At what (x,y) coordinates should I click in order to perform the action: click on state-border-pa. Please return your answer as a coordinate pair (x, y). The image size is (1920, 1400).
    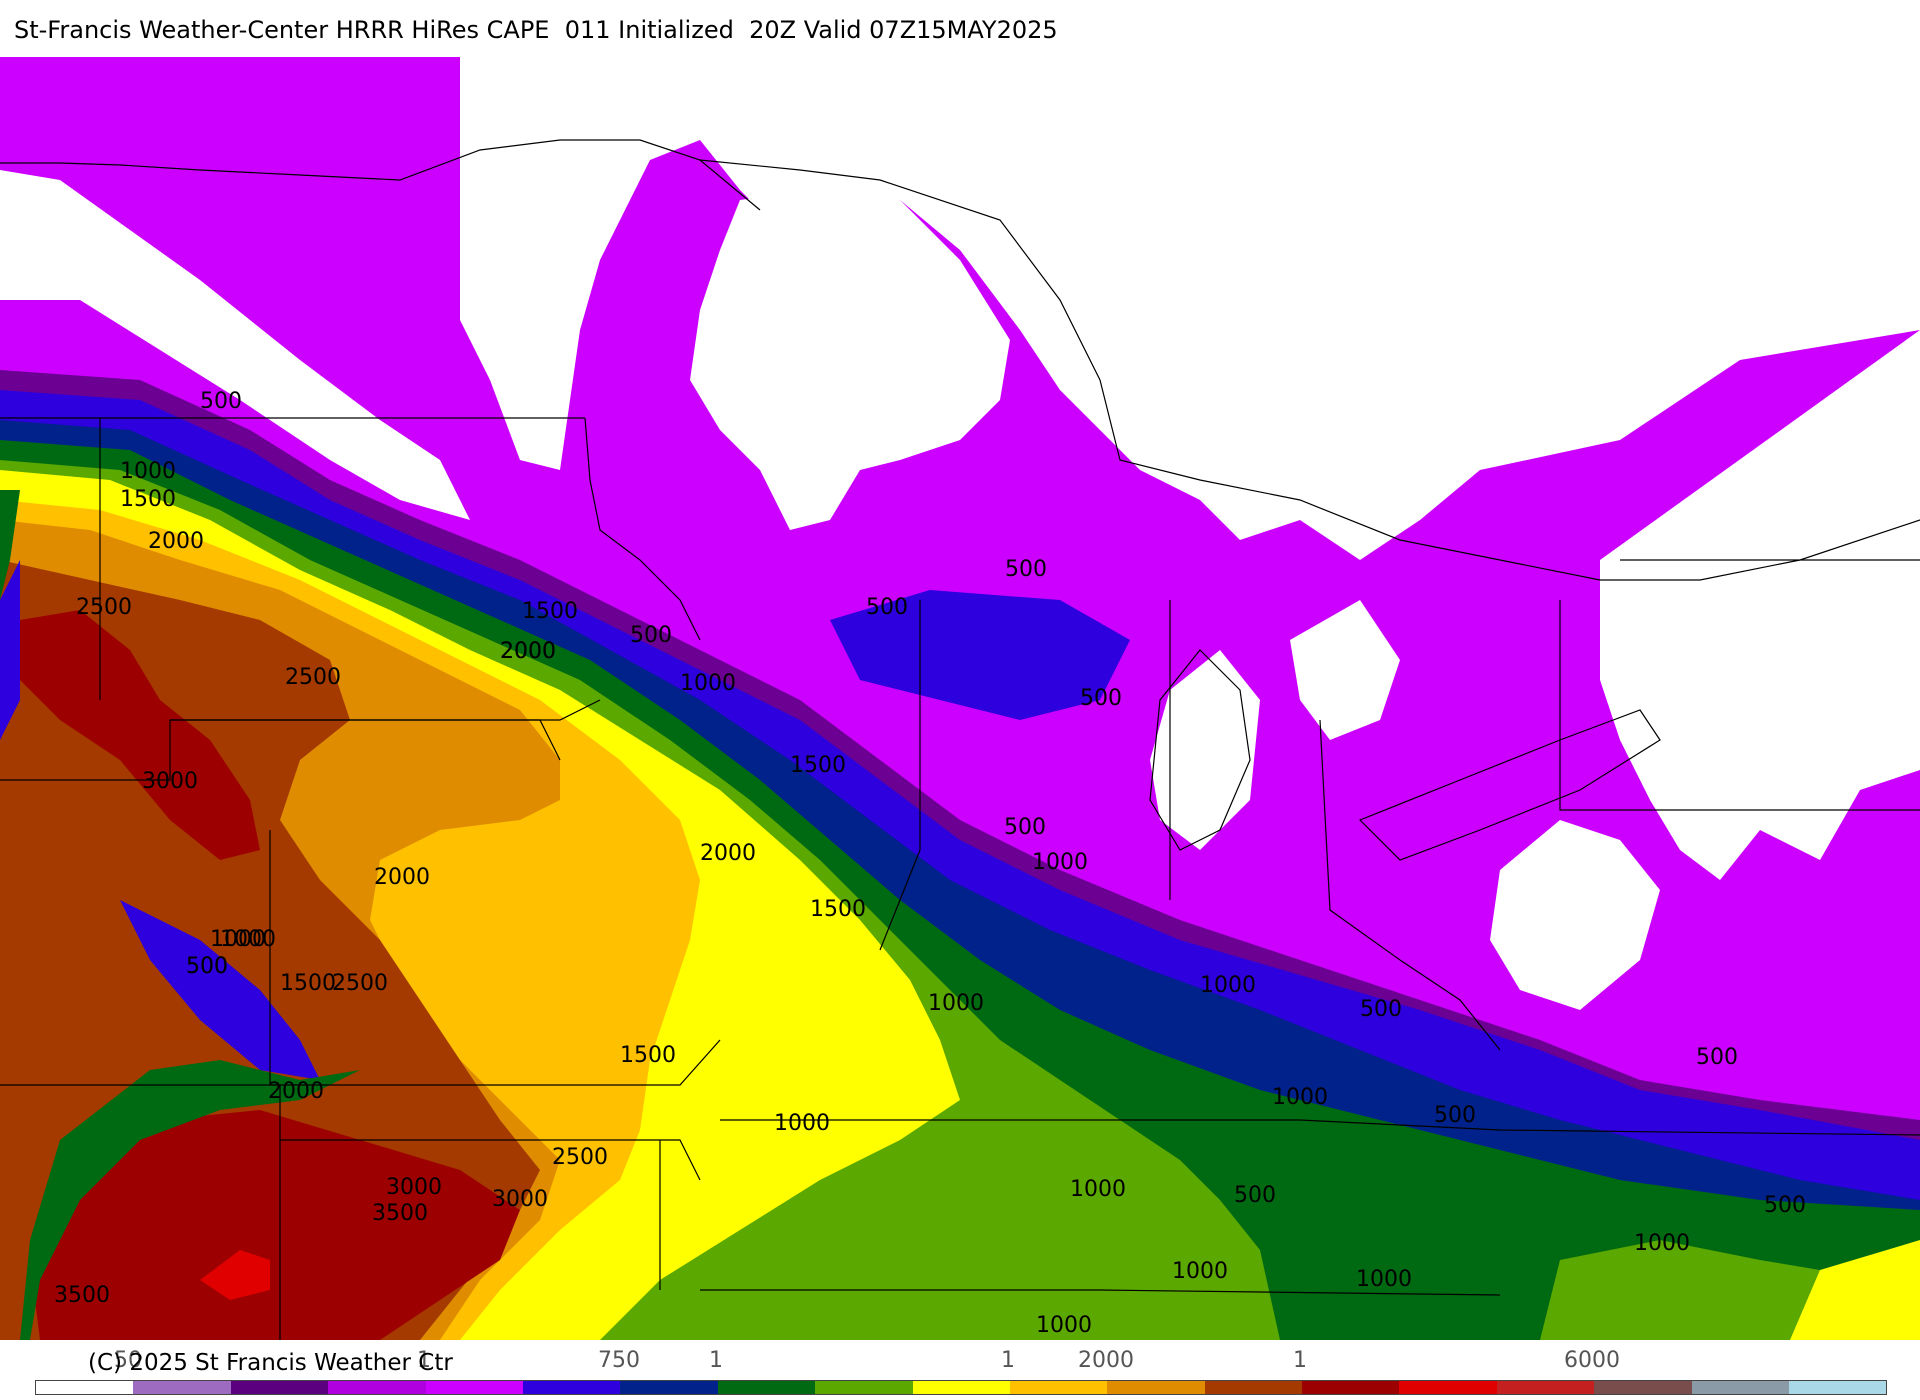
    Looking at the image, I should click on (1739, 705).